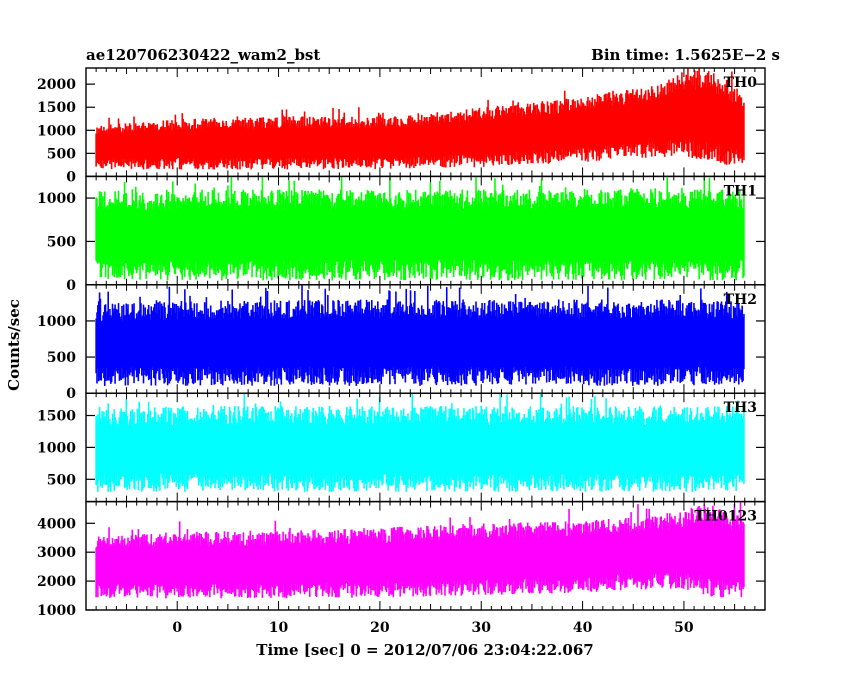 The width and height of the screenshot is (850, 680). I want to click on panel-label-th0123: TH0123, so click(725, 517).